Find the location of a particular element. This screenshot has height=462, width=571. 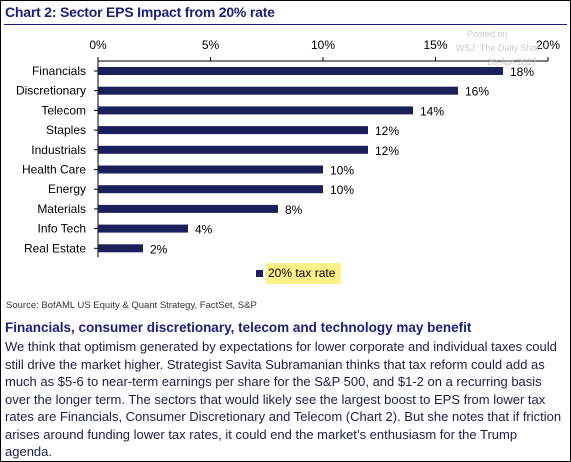

watermark-line-2: WSJ: The Daily Shot is located at coordinates (497, 48).